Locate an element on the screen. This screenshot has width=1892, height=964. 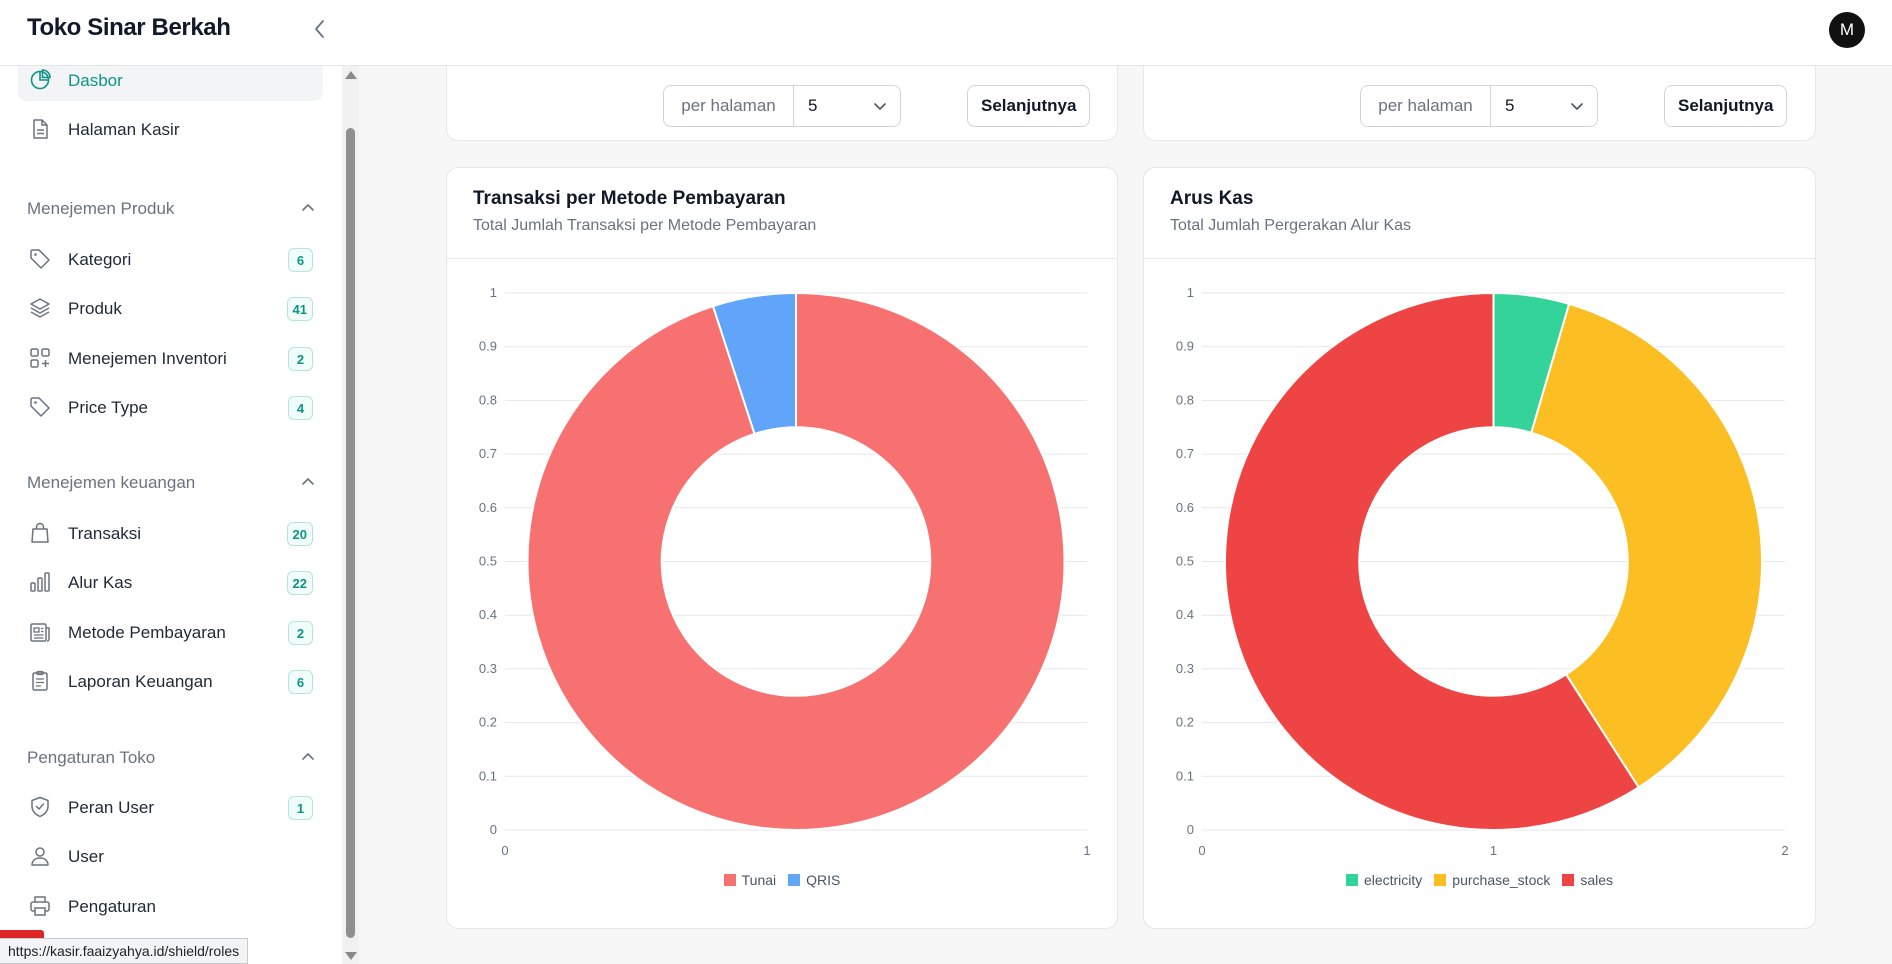
legend-item: QRIS is located at coordinates (814, 880).